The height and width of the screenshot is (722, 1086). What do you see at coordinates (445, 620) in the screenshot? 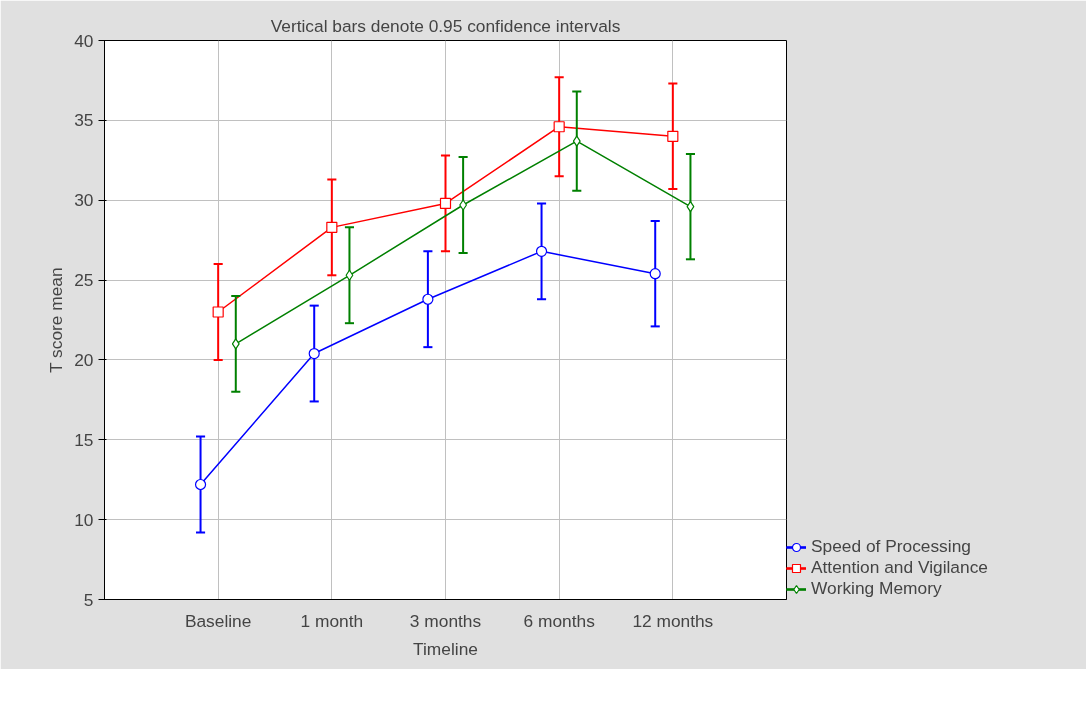
I see `x-tick-label: 3 months` at bounding box center [445, 620].